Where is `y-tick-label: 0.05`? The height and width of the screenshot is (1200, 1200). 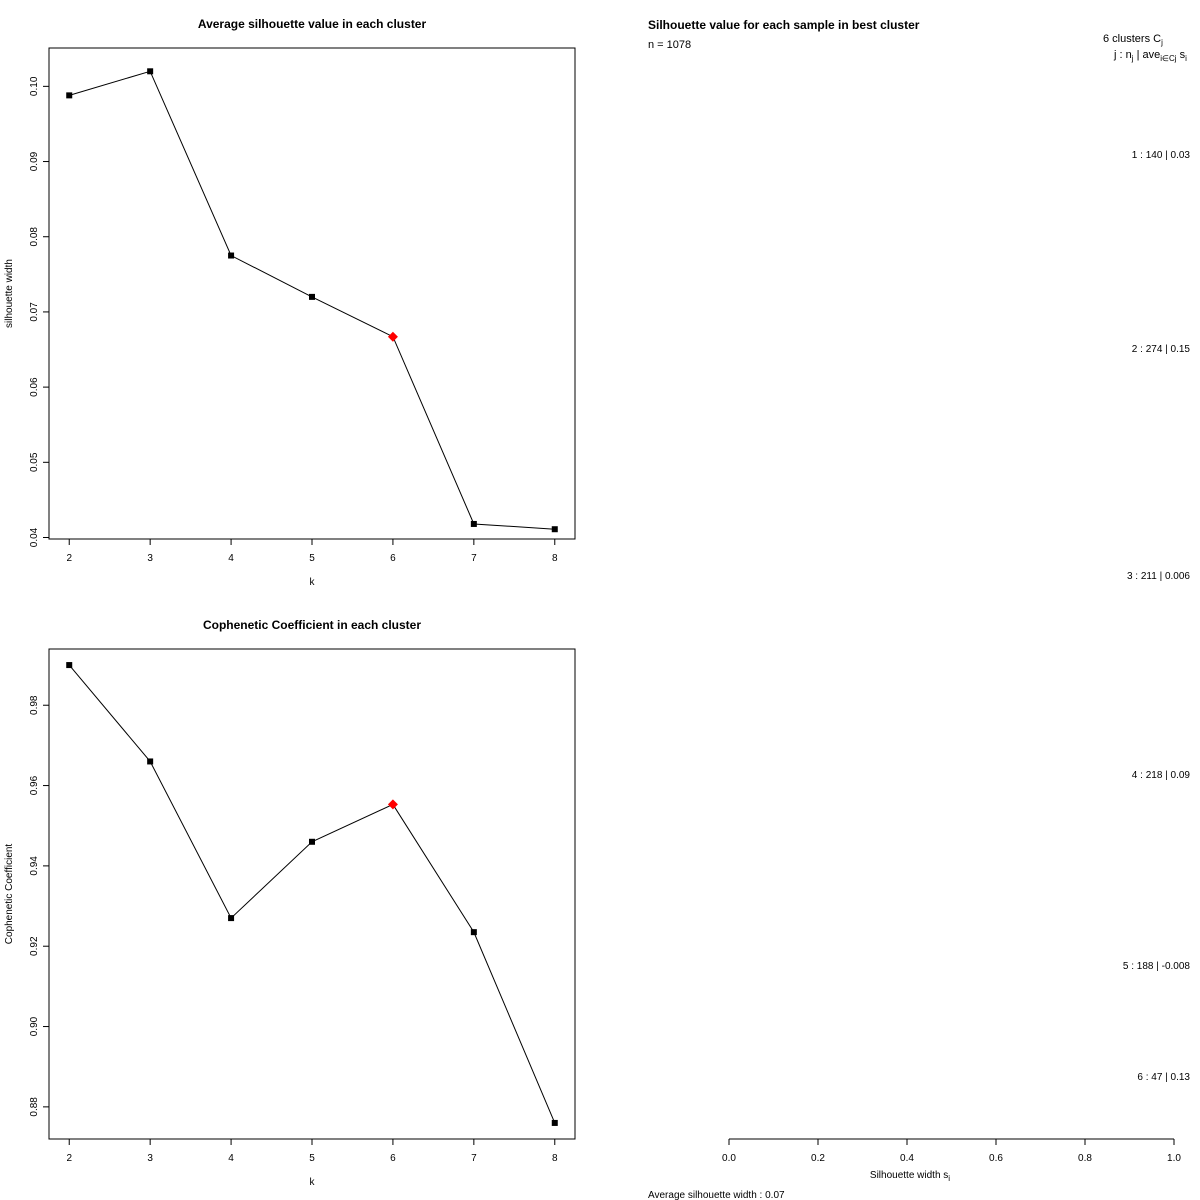
y-tick-label: 0.05 is located at coordinates (34, 462).